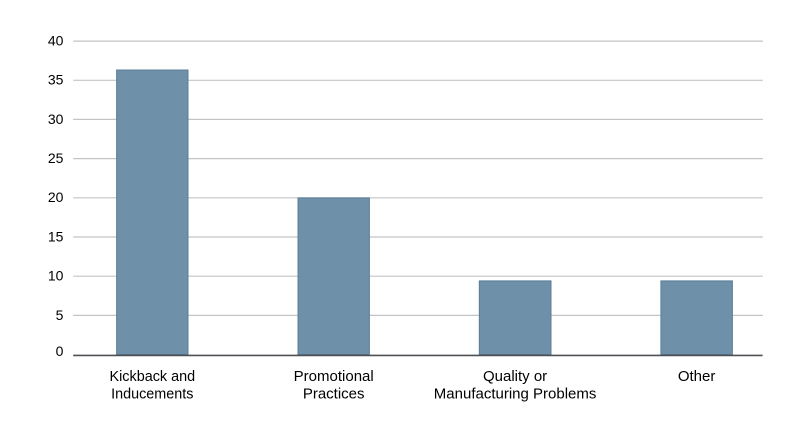 This screenshot has height=440, width=804. What do you see at coordinates (334, 394) in the screenshot?
I see `svg-text: Practices` at bounding box center [334, 394].